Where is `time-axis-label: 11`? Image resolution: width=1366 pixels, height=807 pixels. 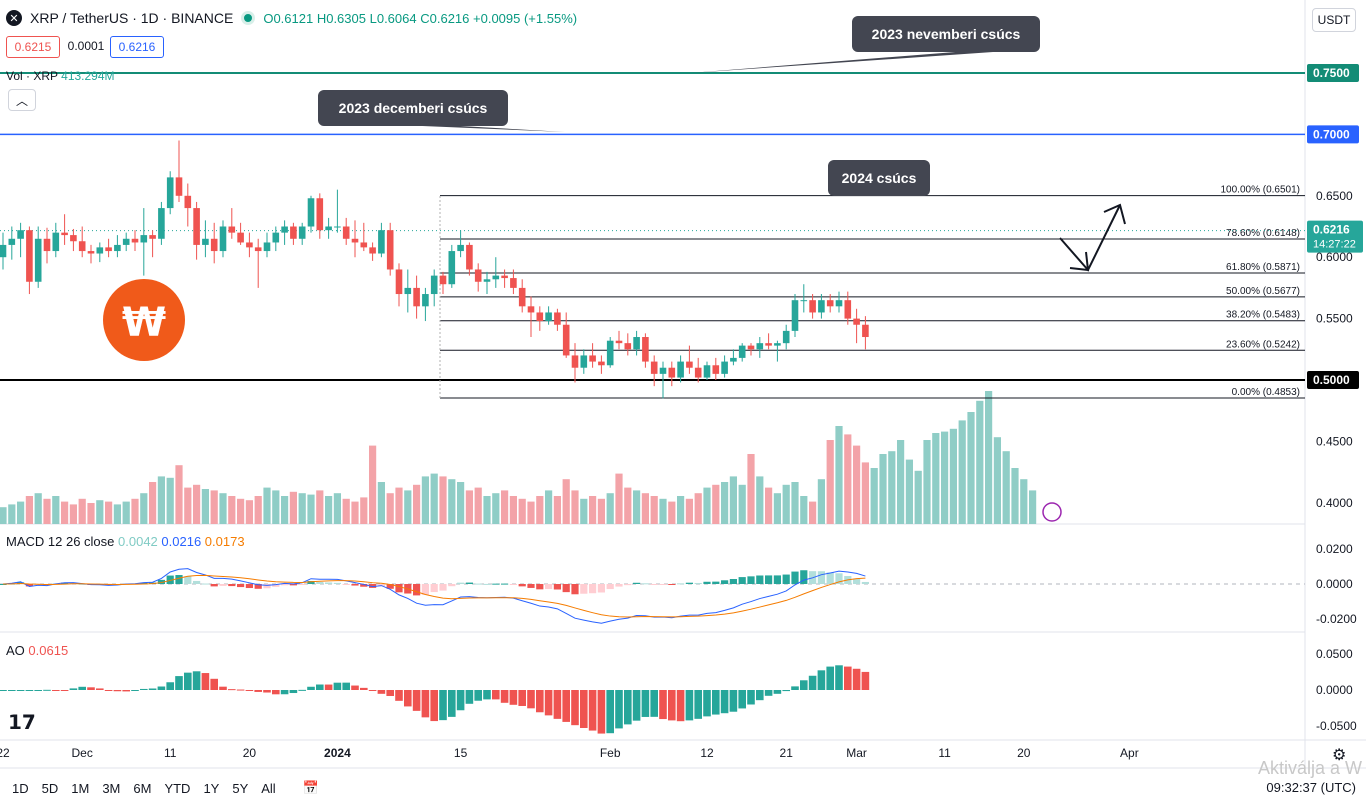
time-axis-label: 11 is located at coordinates (170, 753).